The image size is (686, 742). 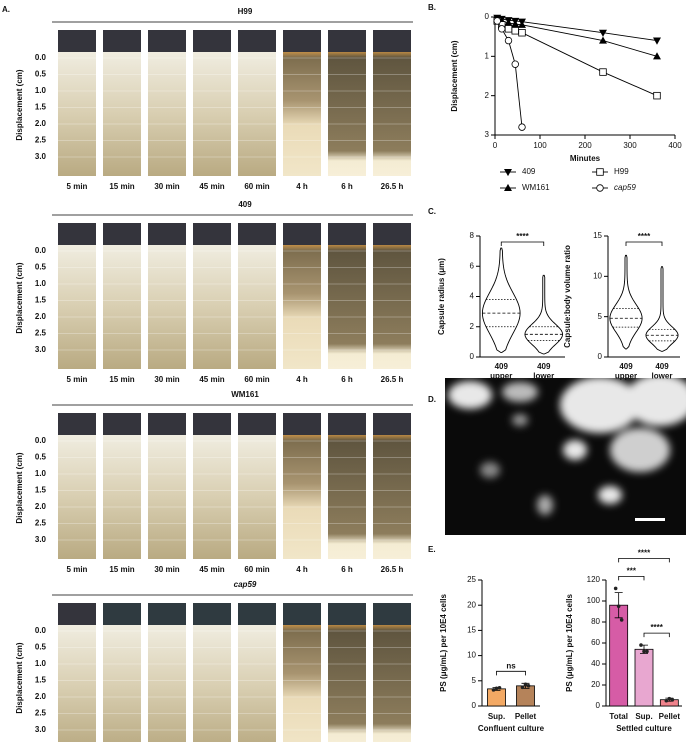 I want to click on x-tick-label: Sup., so click(x=496, y=716).